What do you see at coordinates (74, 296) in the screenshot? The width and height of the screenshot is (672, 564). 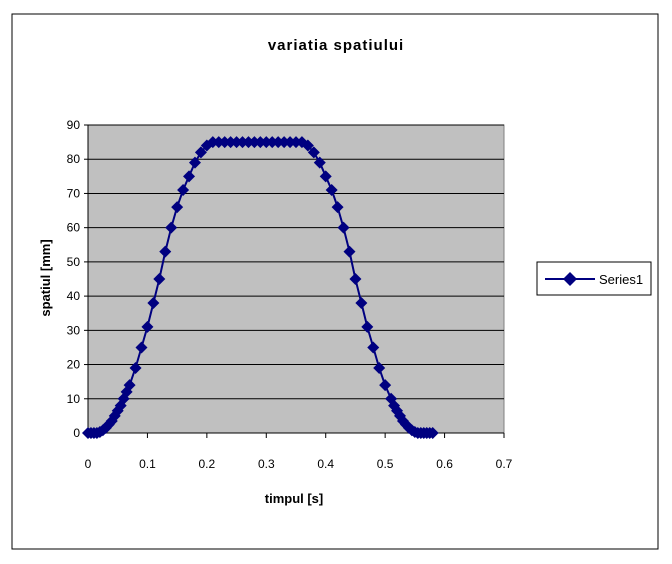 I see `y-tick-label: 40` at bounding box center [74, 296].